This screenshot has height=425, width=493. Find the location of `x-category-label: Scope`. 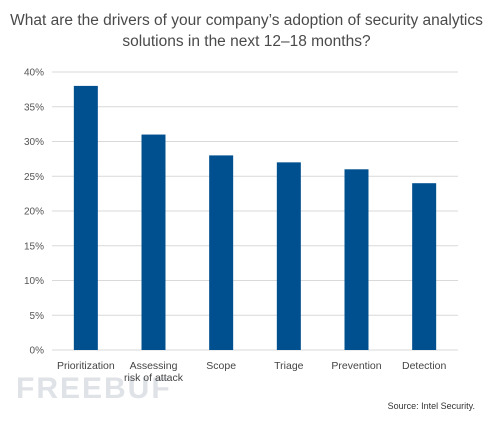

x-category-label: Scope is located at coordinates (221, 366).